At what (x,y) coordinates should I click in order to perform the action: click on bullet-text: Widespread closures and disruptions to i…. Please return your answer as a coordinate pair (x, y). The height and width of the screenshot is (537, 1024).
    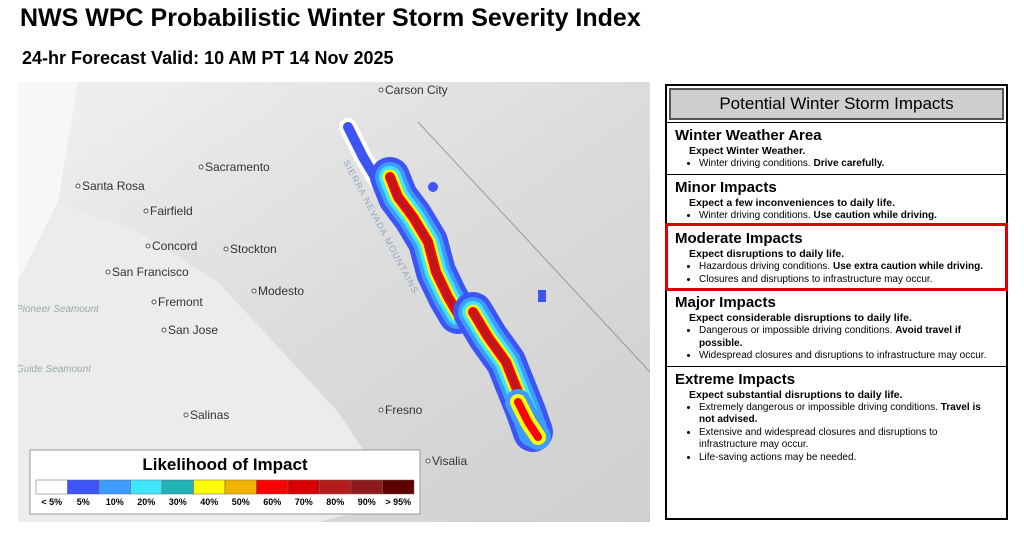
    Looking at the image, I should click on (843, 355).